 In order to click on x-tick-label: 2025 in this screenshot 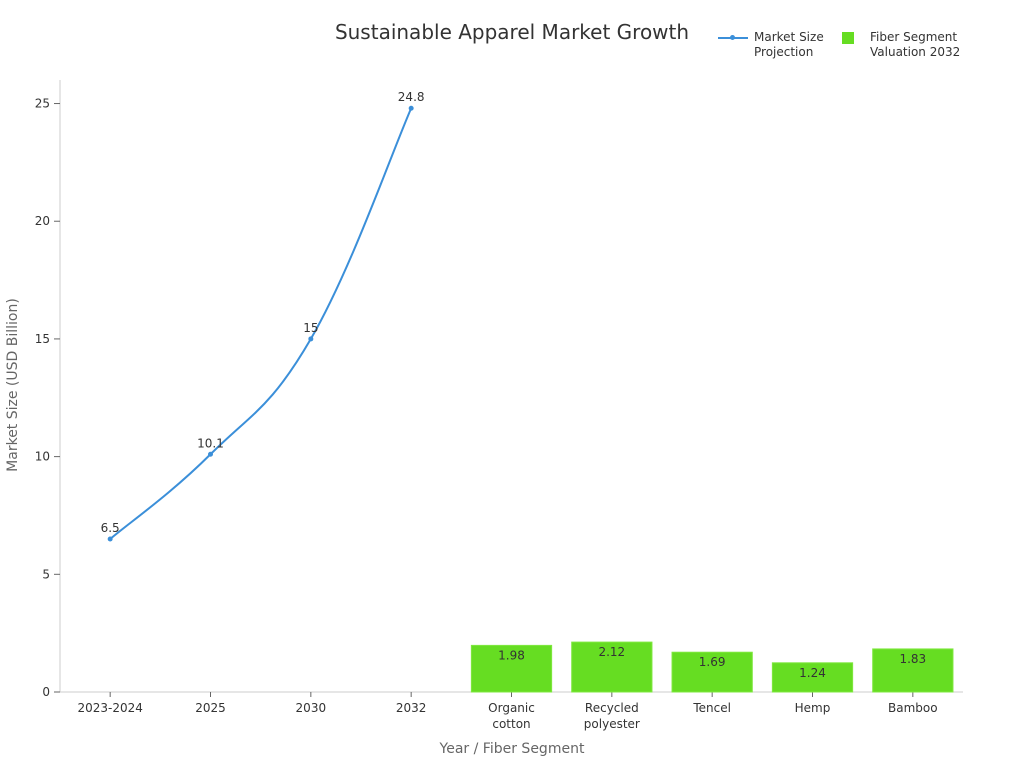, I will do `click(210, 708)`.